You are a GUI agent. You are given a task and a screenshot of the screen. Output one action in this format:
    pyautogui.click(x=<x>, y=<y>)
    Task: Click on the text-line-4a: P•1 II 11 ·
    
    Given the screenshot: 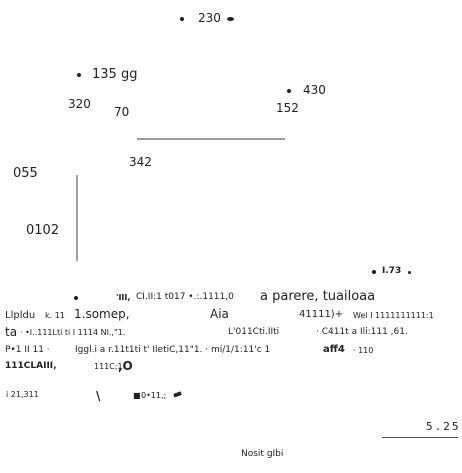 What is the action you would take?
    pyautogui.click(x=27, y=350)
    